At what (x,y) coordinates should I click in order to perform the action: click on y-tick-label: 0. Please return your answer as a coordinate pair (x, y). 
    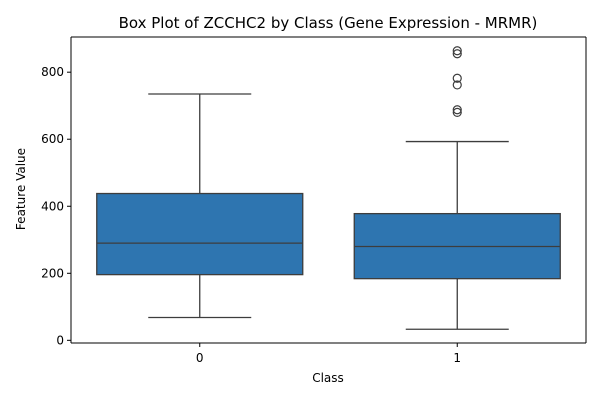
    Looking at the image, I should click on (60, 340).